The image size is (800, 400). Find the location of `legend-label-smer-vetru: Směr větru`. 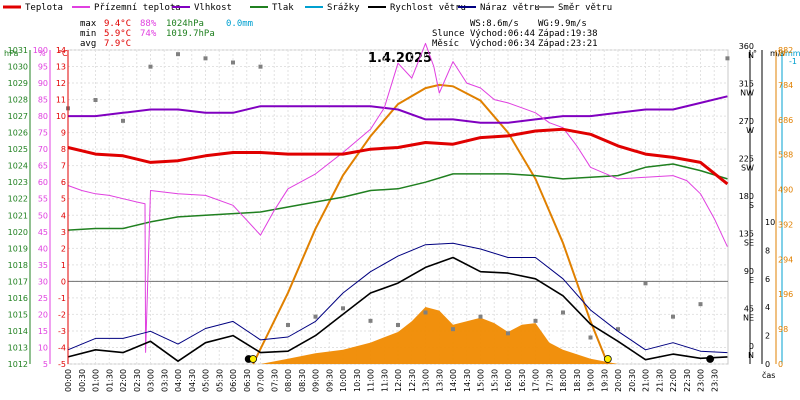

legend-label-smer-vetru: Směr větru is located at coordinates (585, 8).